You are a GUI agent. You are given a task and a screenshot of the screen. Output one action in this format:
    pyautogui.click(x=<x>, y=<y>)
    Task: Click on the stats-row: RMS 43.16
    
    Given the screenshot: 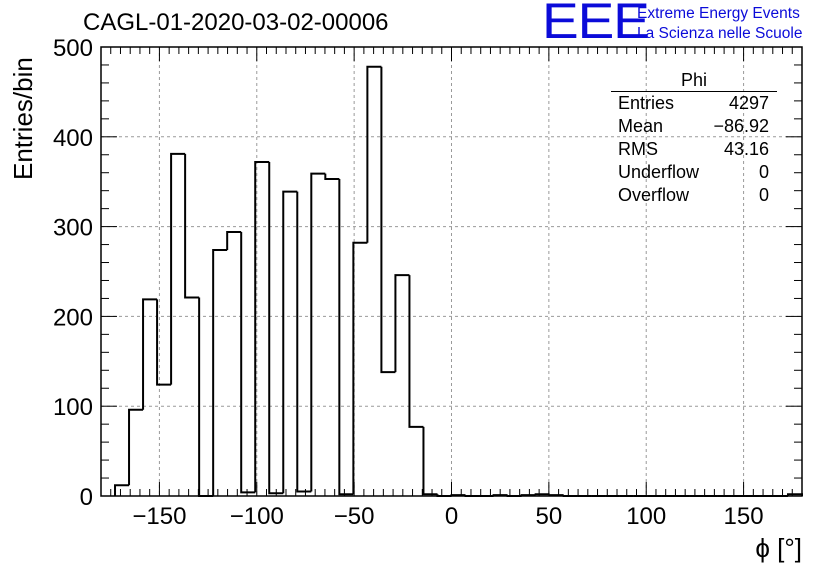 What is the action you would take?
    pyautogui.click(x=694, y=149)
    